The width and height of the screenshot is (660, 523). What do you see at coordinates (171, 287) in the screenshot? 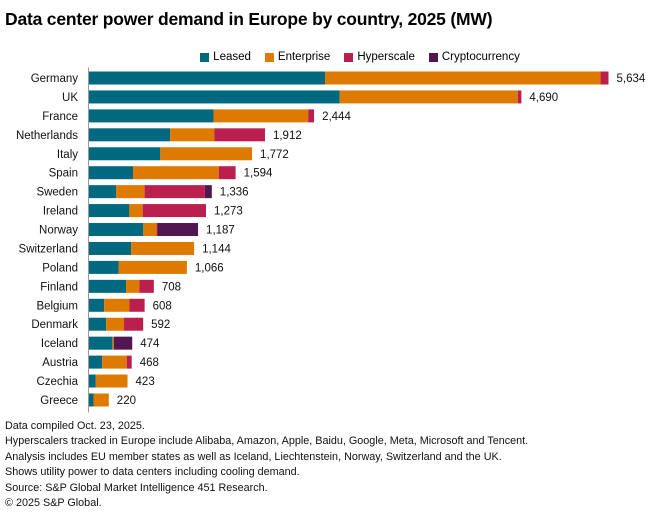
I see `total-label: 708` at bounding box center [171, 287].